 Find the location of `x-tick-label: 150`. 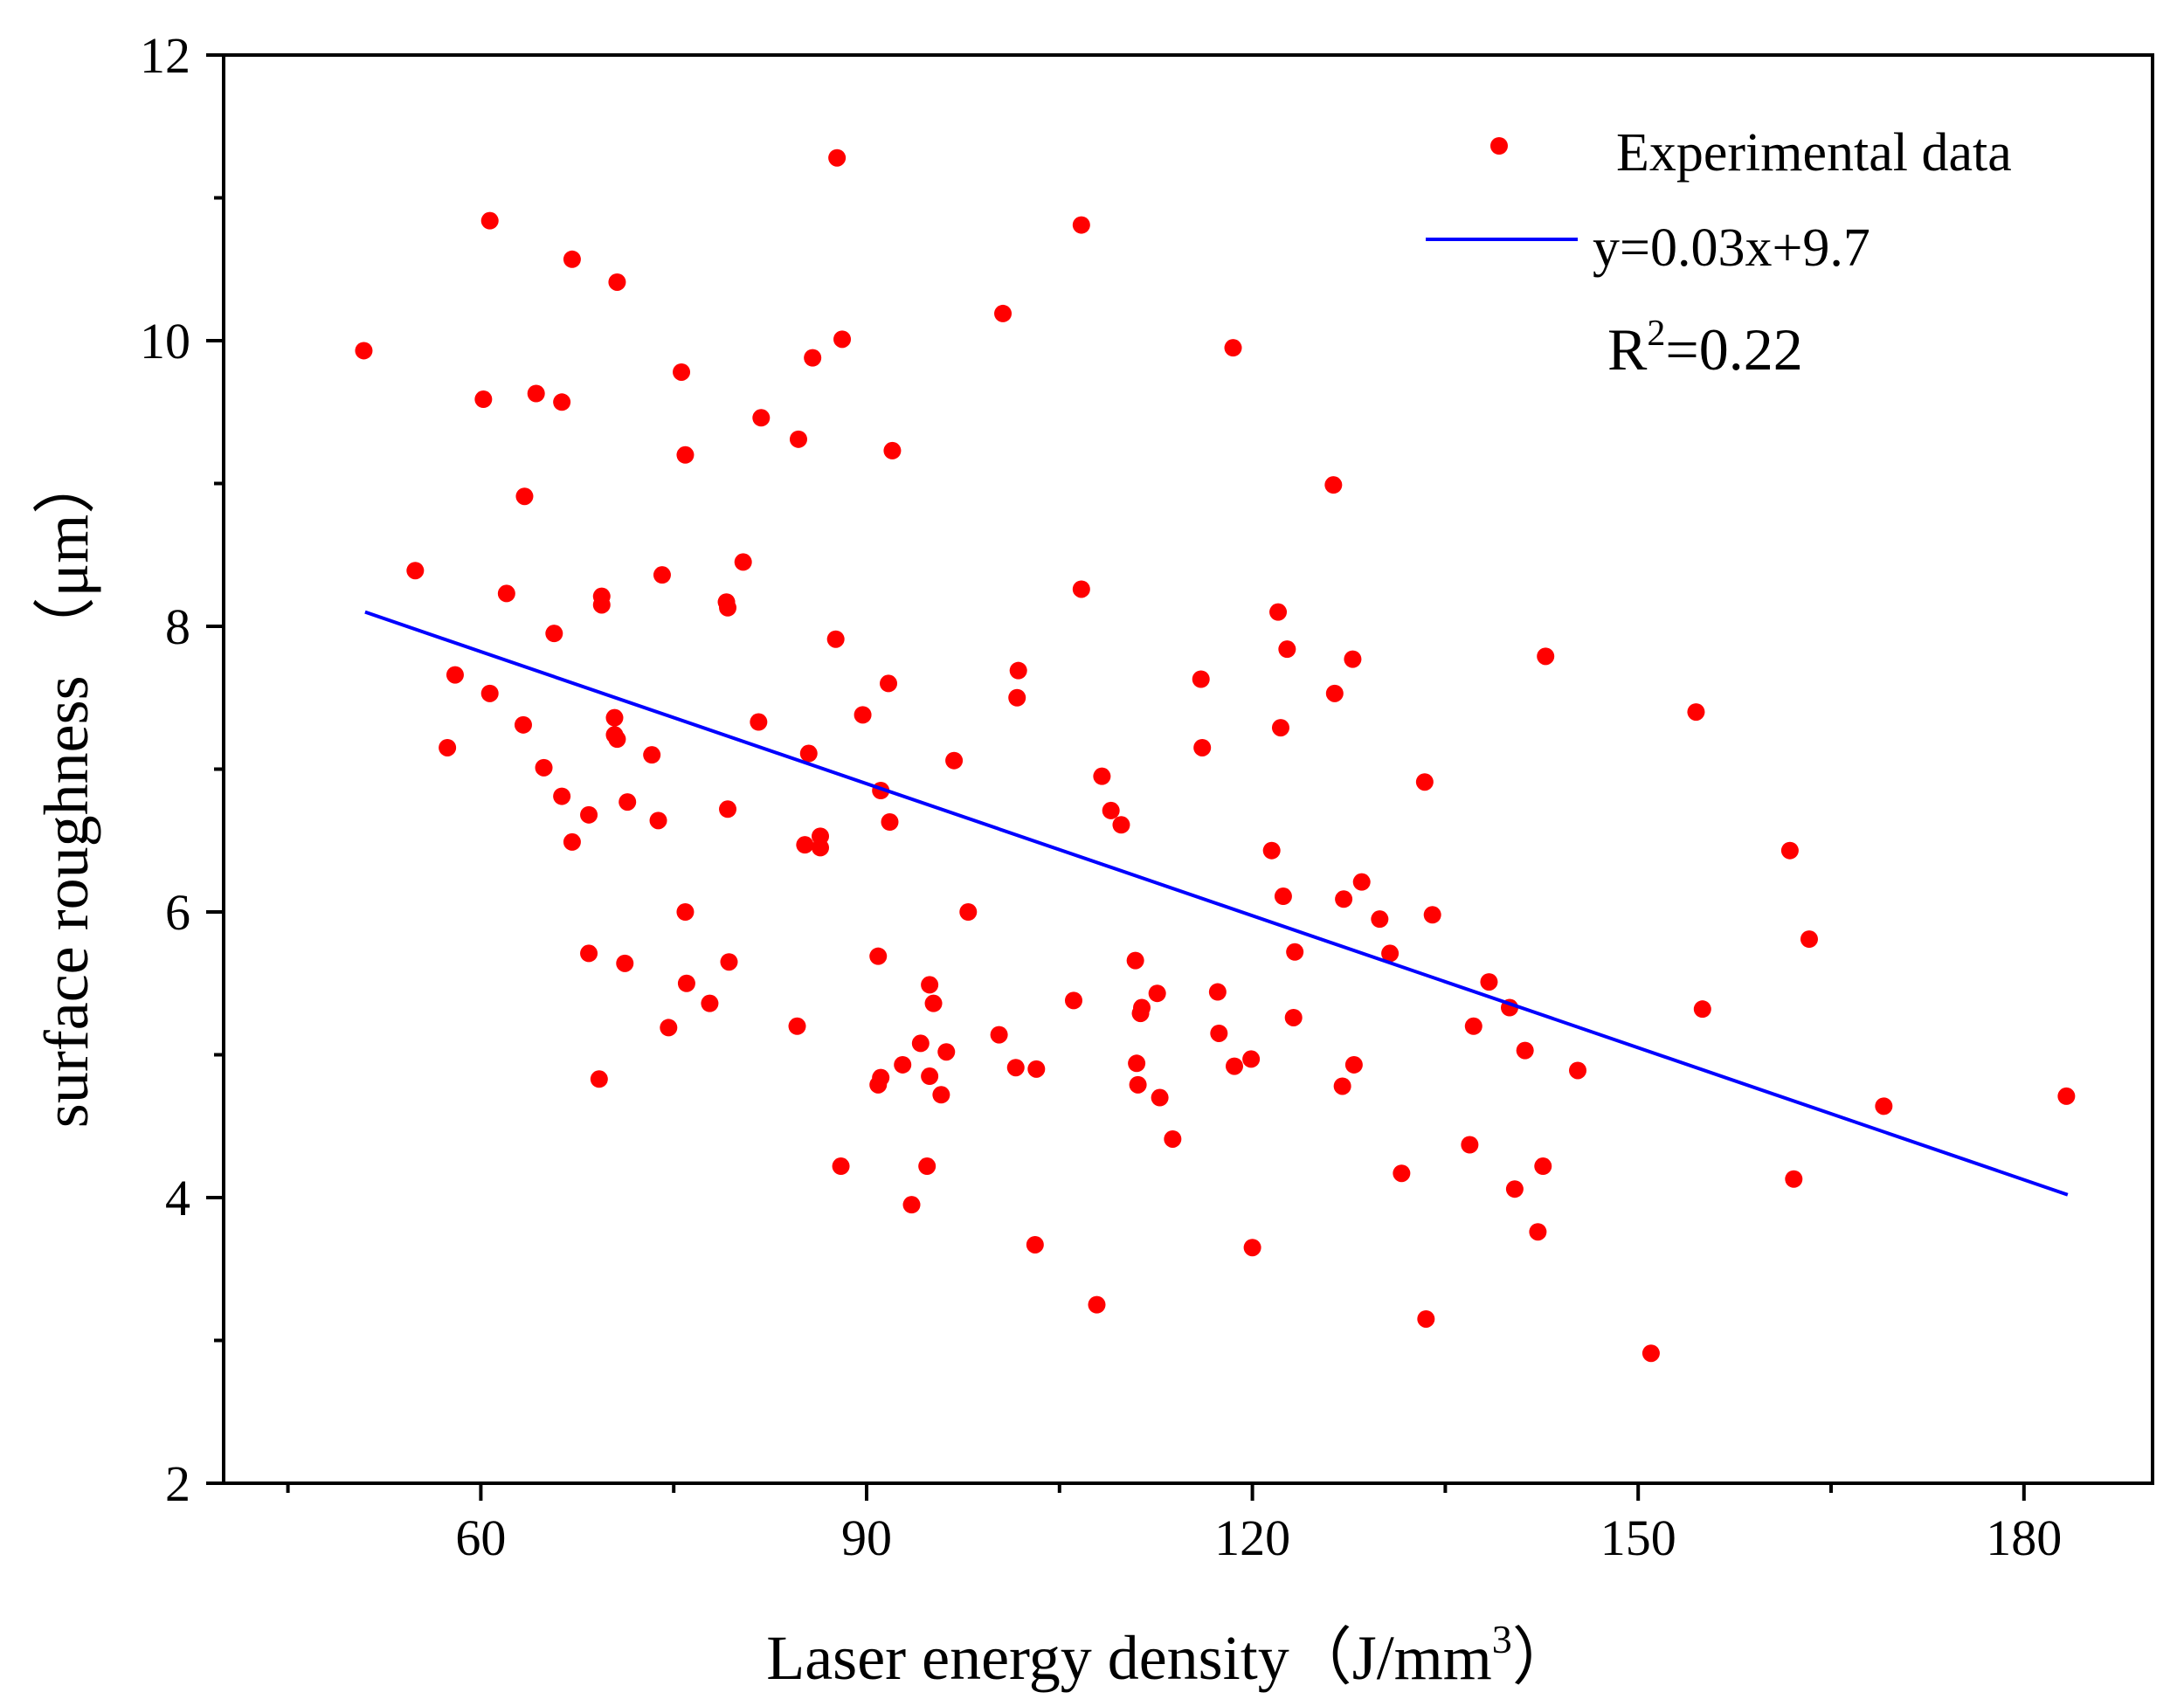

x-tick-label: 150 is located at coordinates (1638, 1537).